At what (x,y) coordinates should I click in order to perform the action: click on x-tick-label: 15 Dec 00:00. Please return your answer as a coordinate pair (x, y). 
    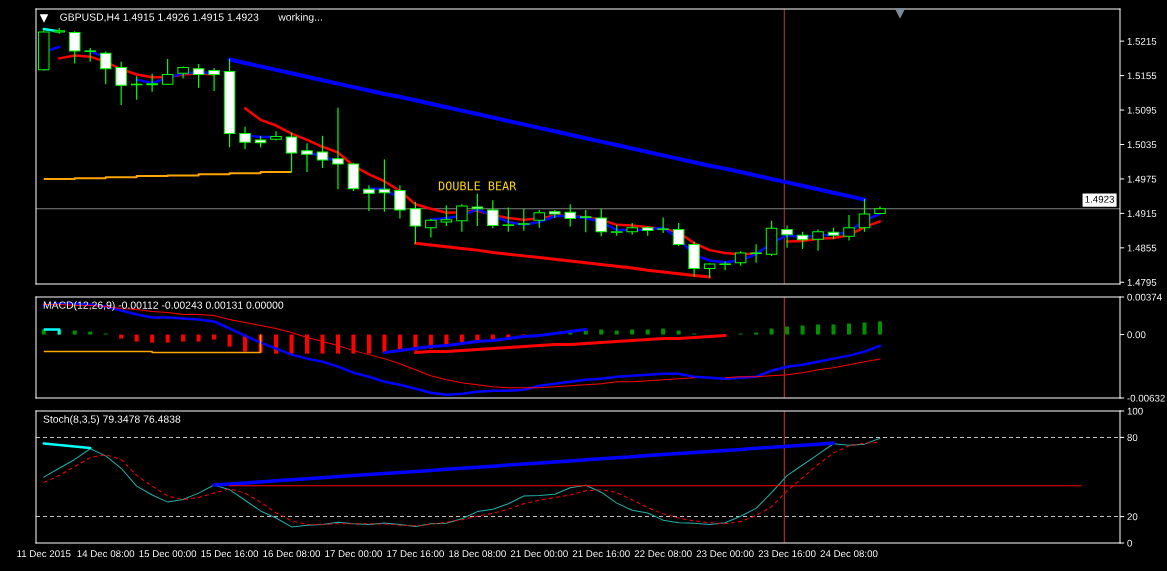
    Looking at the image, I should click on (168, 554).